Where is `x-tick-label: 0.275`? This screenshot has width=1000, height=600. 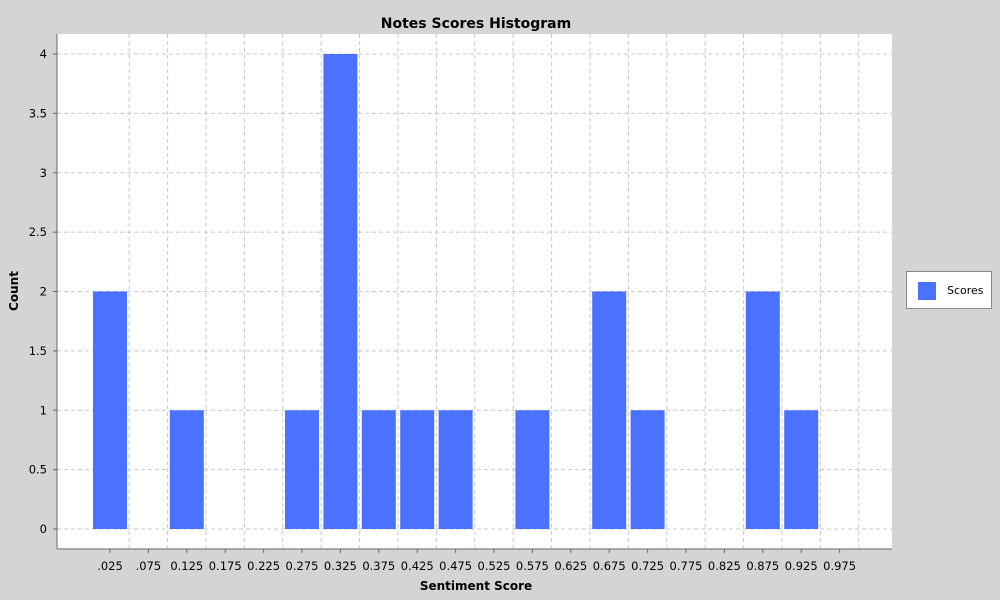 x-tick-label: 0.275 is located at coordinates (302, 566).